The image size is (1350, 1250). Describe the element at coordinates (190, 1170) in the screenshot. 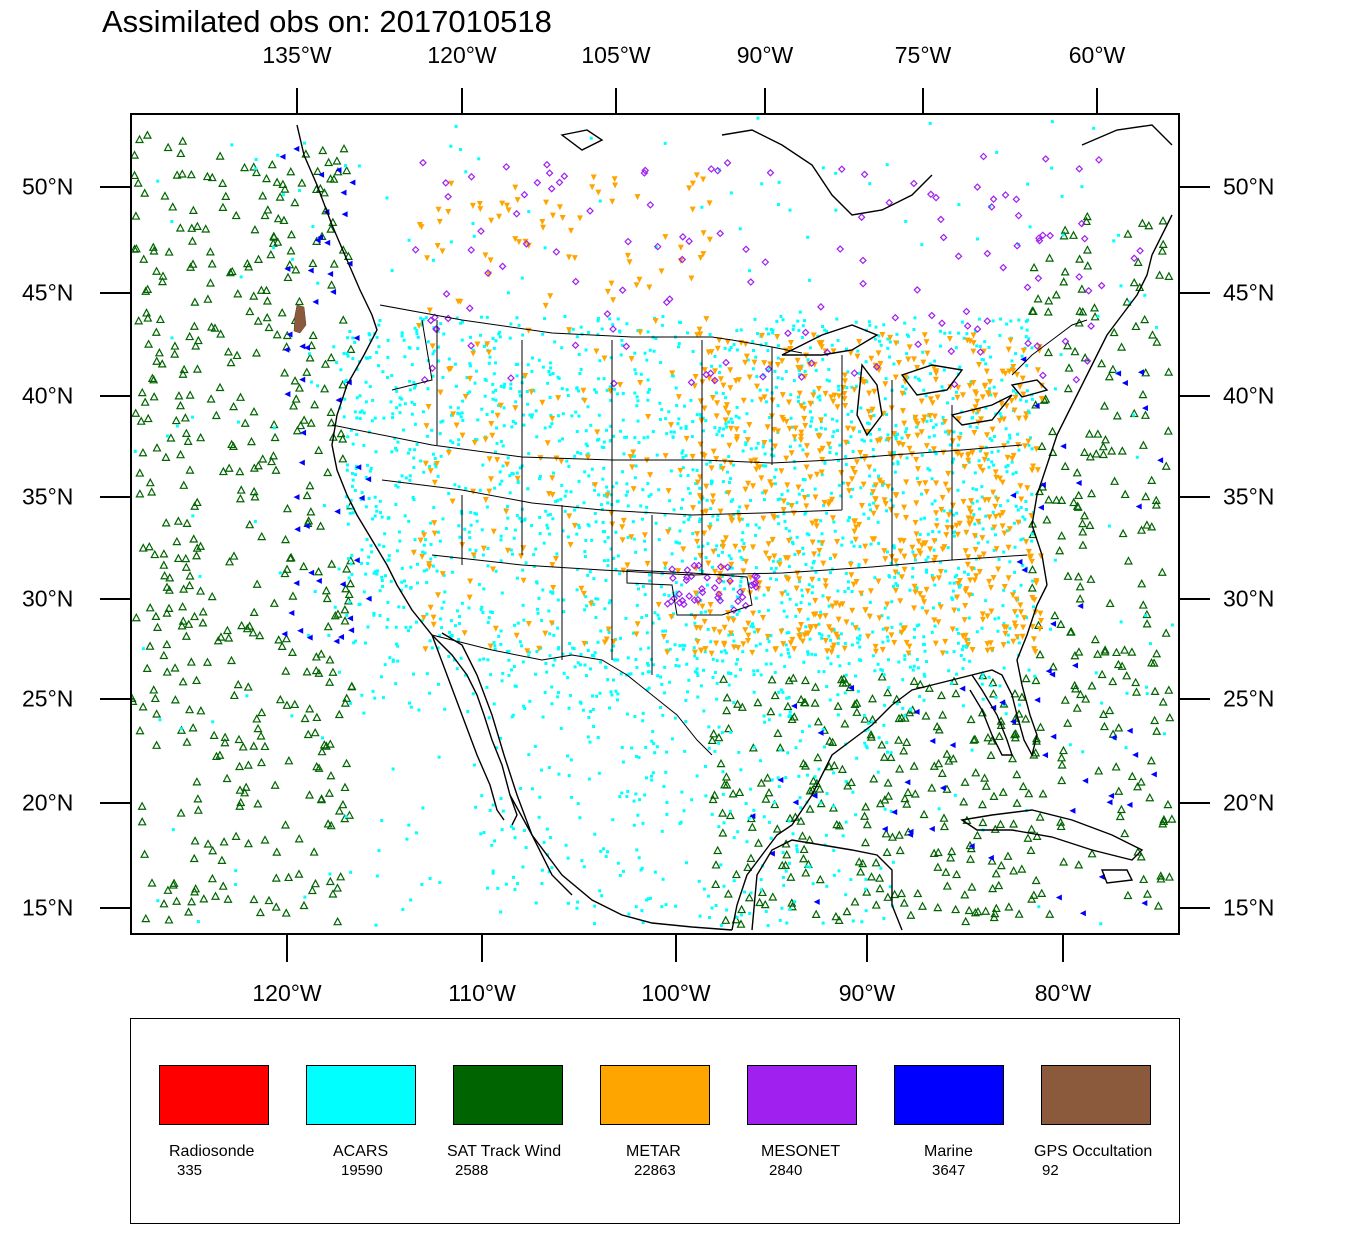

I see `legend-count-radiosonde: 335` at that location.